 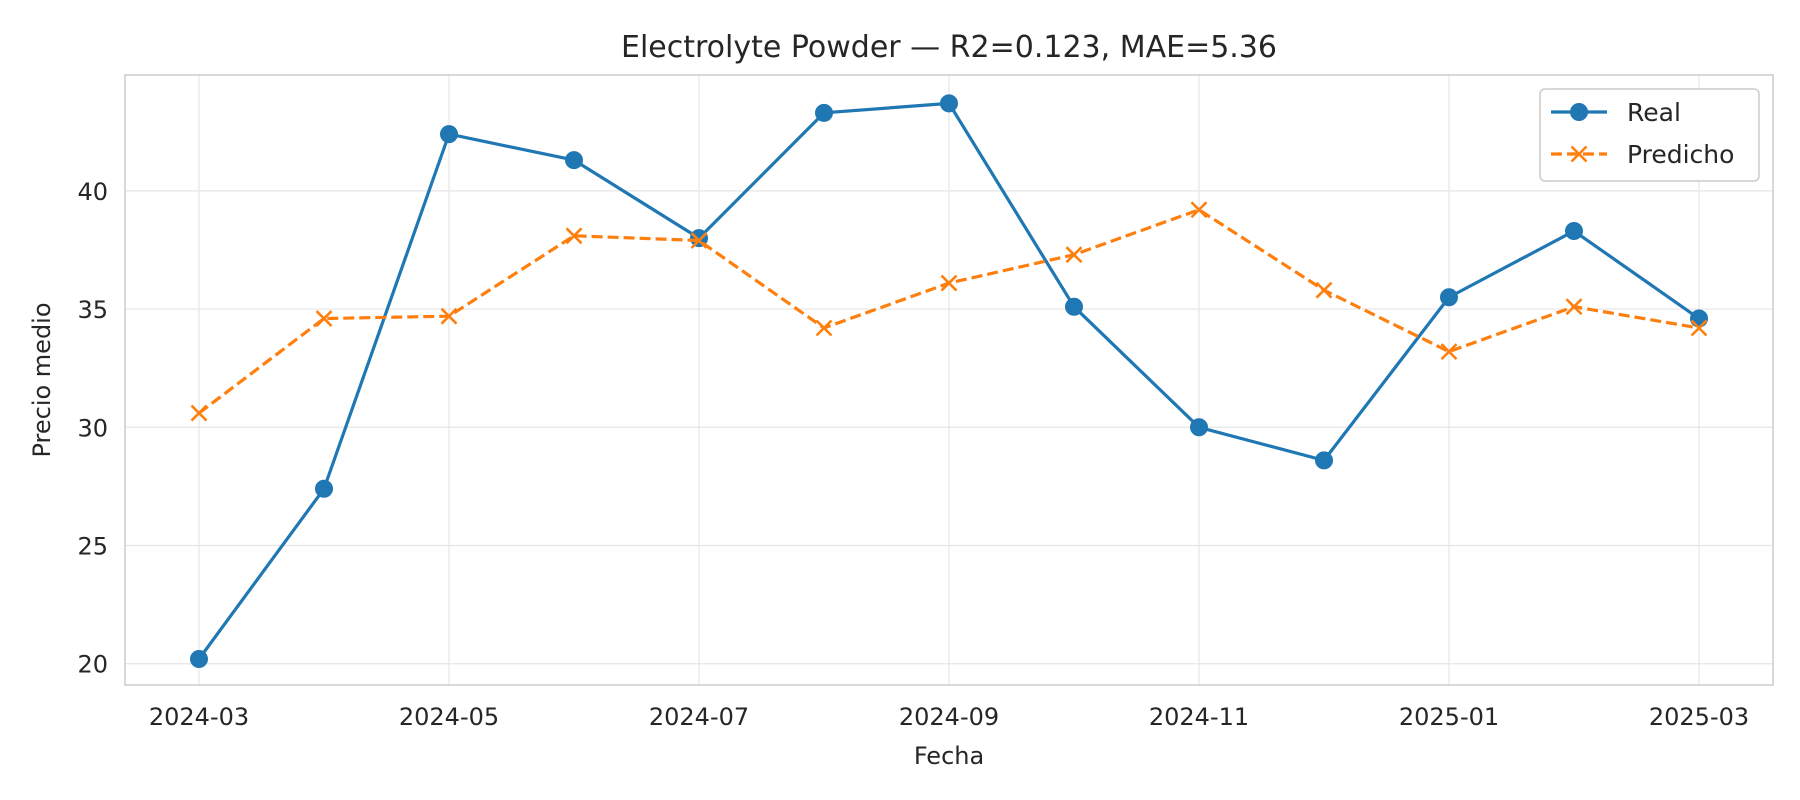 I want to click on legend-label: Predicho, so click(x=1680, y=154).